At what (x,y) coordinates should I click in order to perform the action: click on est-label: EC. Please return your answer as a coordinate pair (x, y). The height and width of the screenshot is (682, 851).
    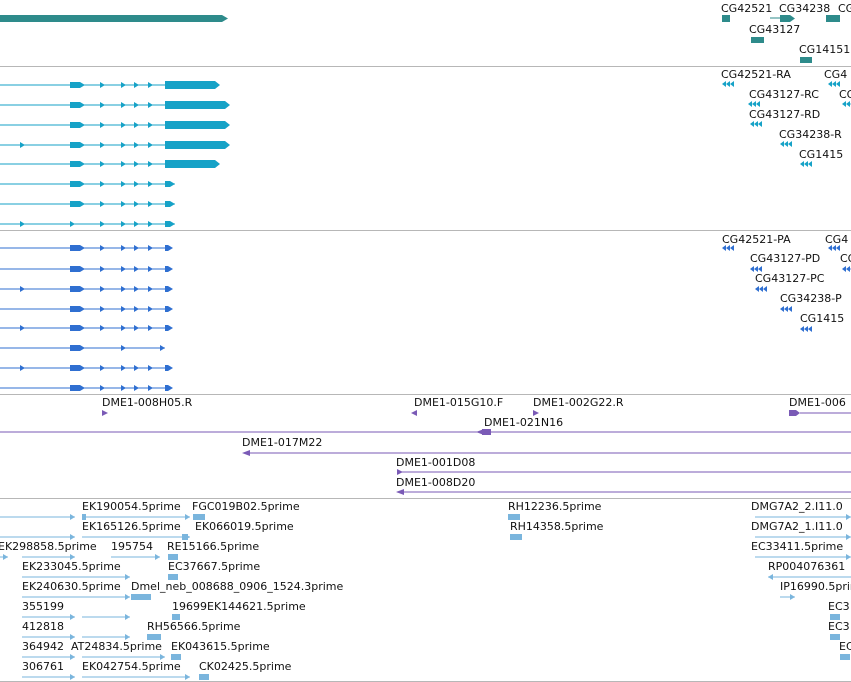
    Looking at the image, I should click on (845, 646).